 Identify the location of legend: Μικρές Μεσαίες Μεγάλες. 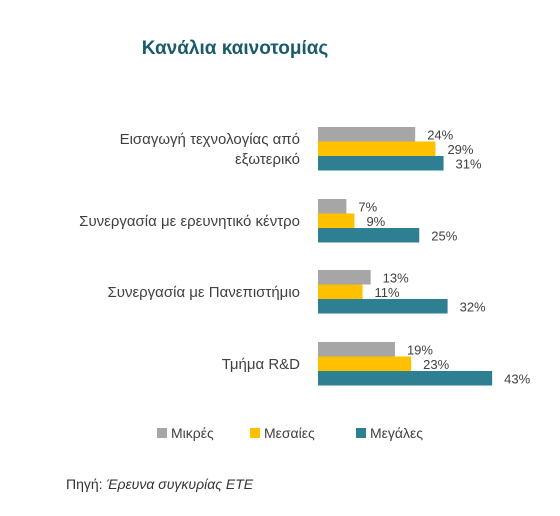
(290, 433).